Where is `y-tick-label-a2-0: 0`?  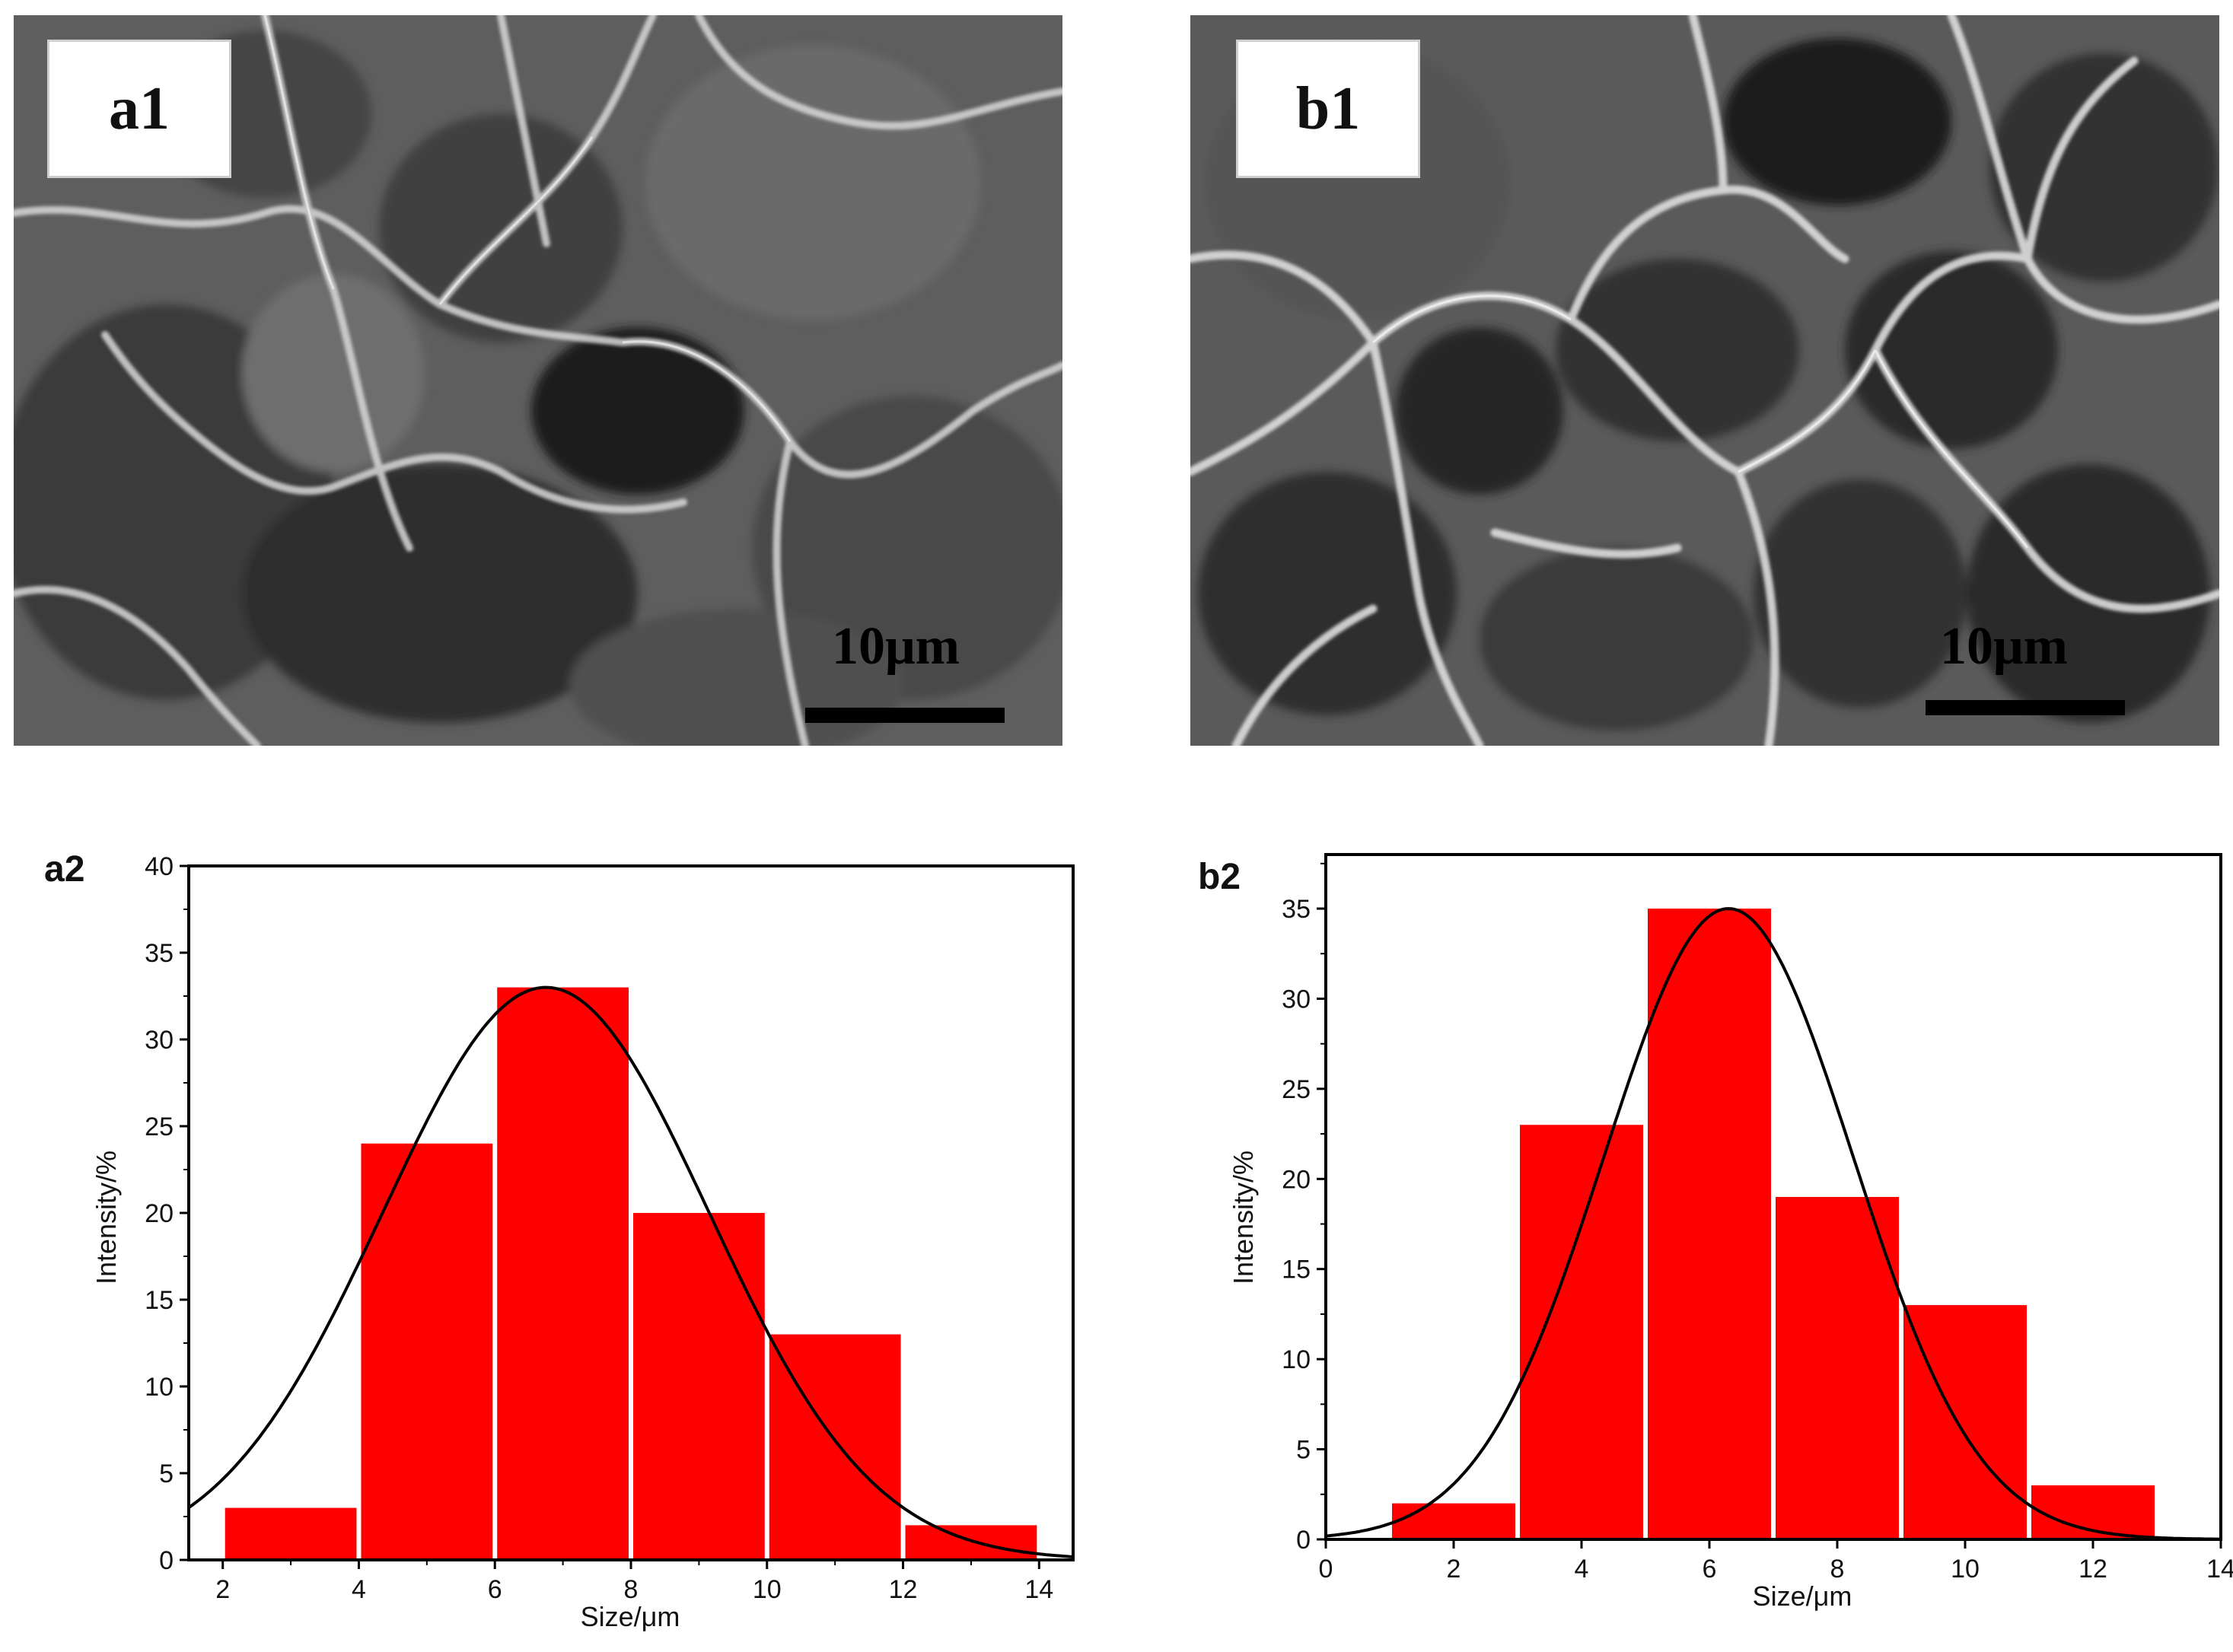 y-tick-label-a2-0: 0 is located at coordinates (166, 1560).